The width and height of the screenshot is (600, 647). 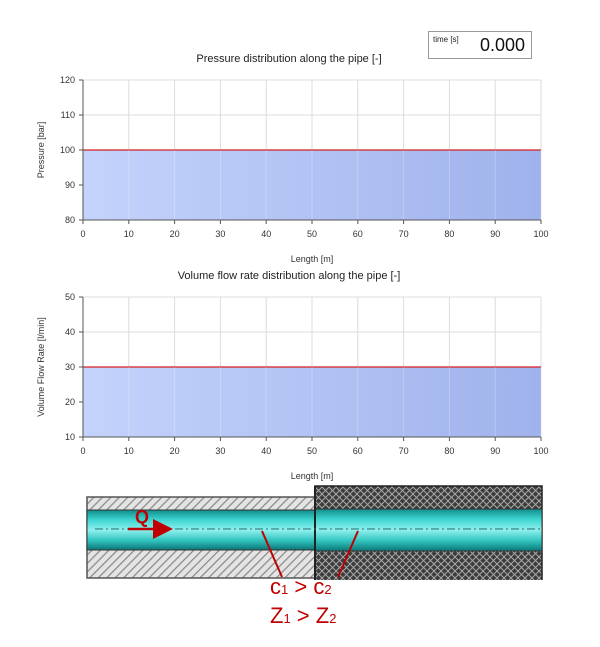 I want to click on time-value: 0.000, so click(x=502, y=45).